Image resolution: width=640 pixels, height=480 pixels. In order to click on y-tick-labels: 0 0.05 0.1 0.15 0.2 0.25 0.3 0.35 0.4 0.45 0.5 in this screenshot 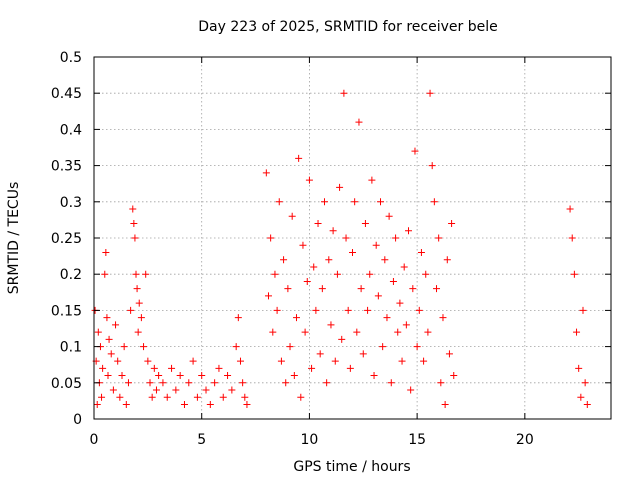, I will do `click(66, 239)`.